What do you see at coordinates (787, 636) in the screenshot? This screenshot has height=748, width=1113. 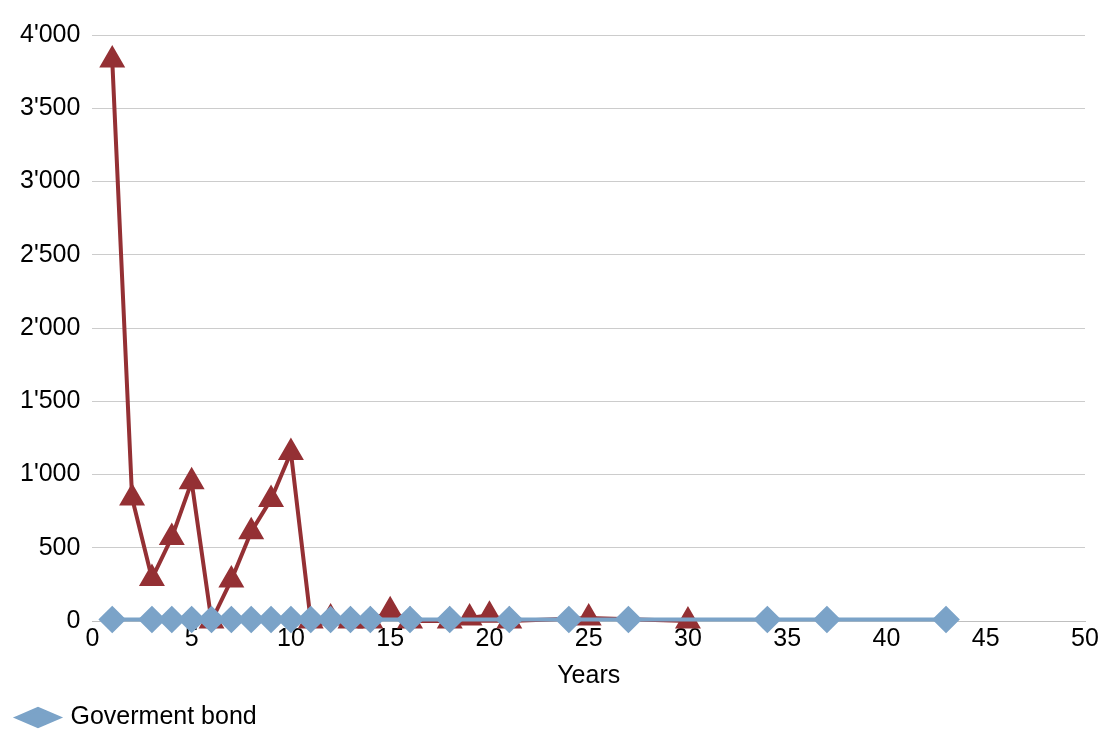 I see `x-tick-label: 35` at bounding box center [787, 636].